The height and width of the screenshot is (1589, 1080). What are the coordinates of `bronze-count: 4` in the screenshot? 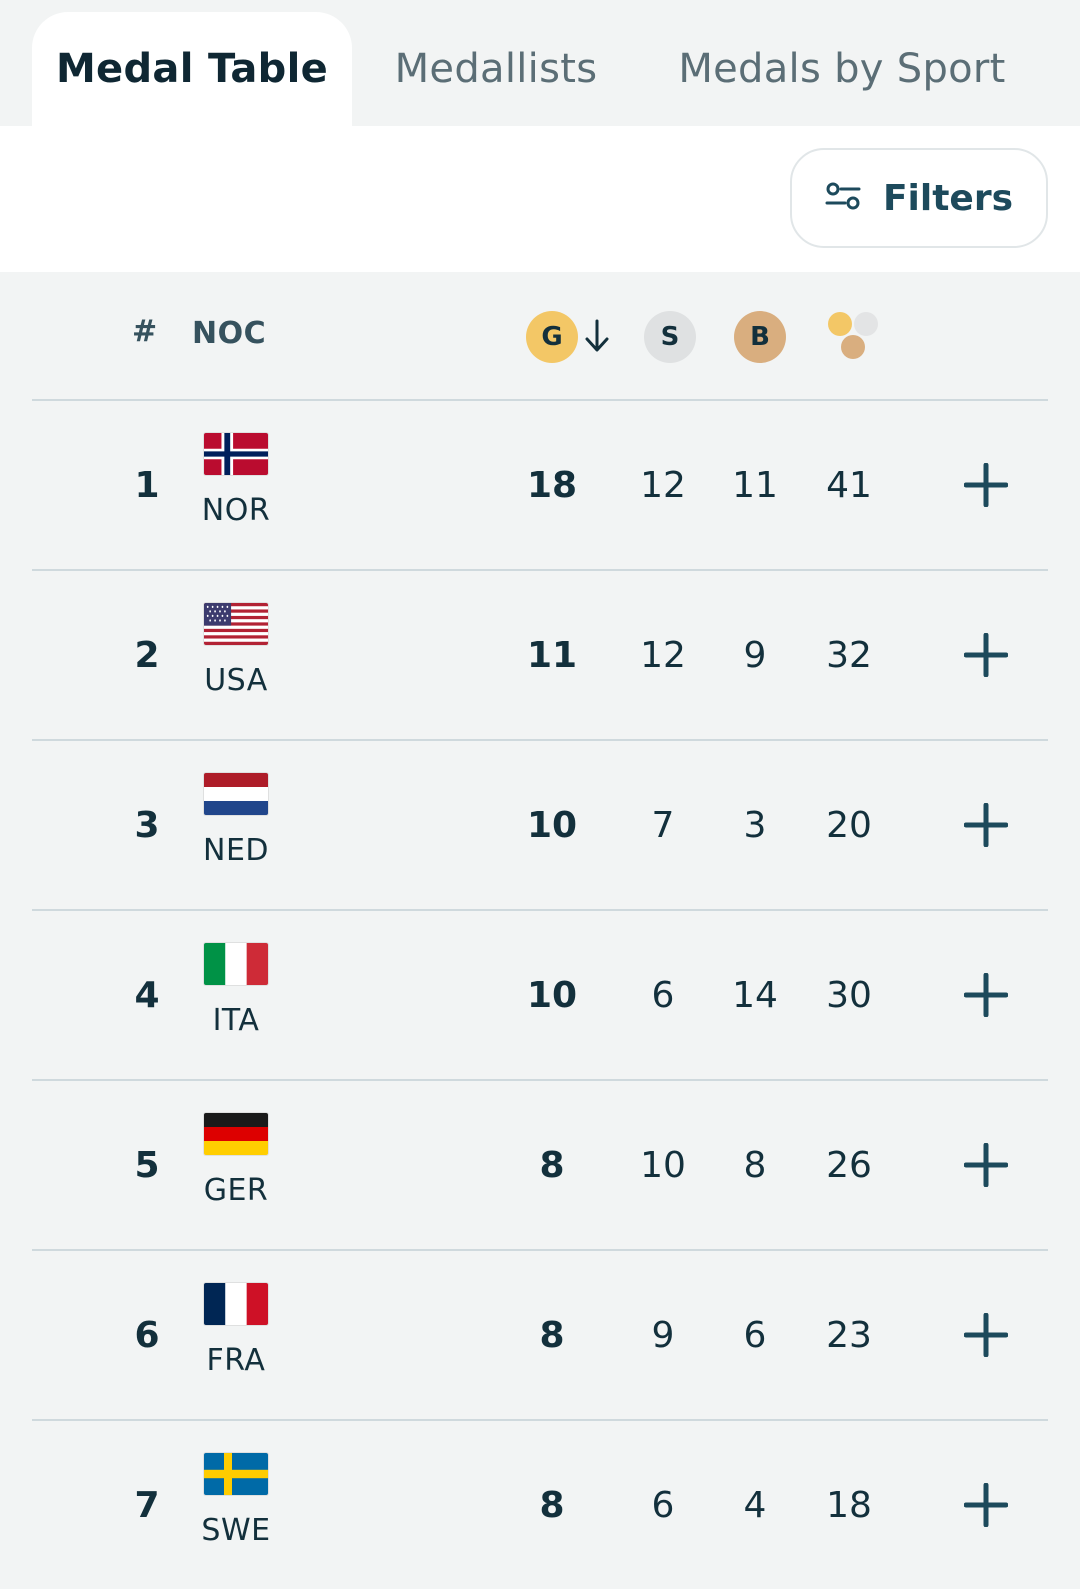 It's located at (755, 1505).